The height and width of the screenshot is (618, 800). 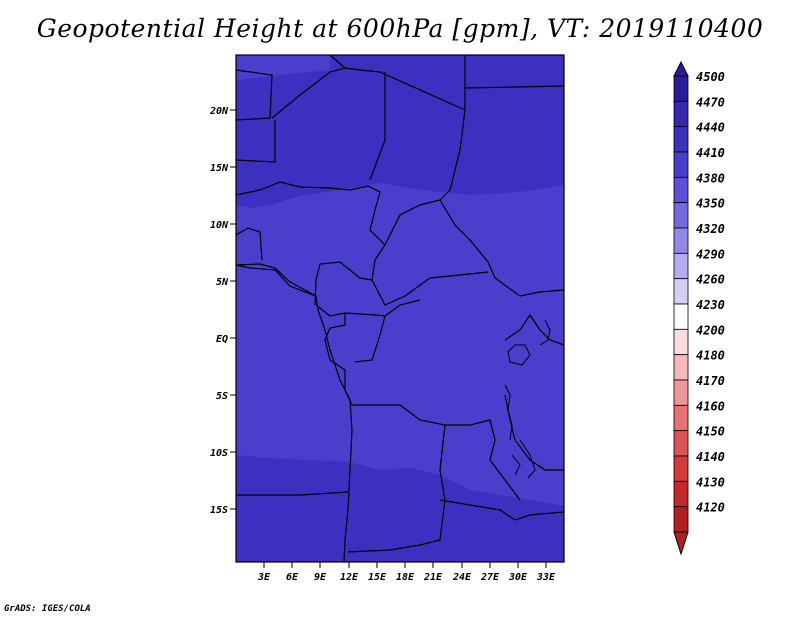 I want to click on lon-labels: 3E 6E 9E 12E 15E 18E 21E 24E 27E 30E 33E, so click(x=406, y=577).